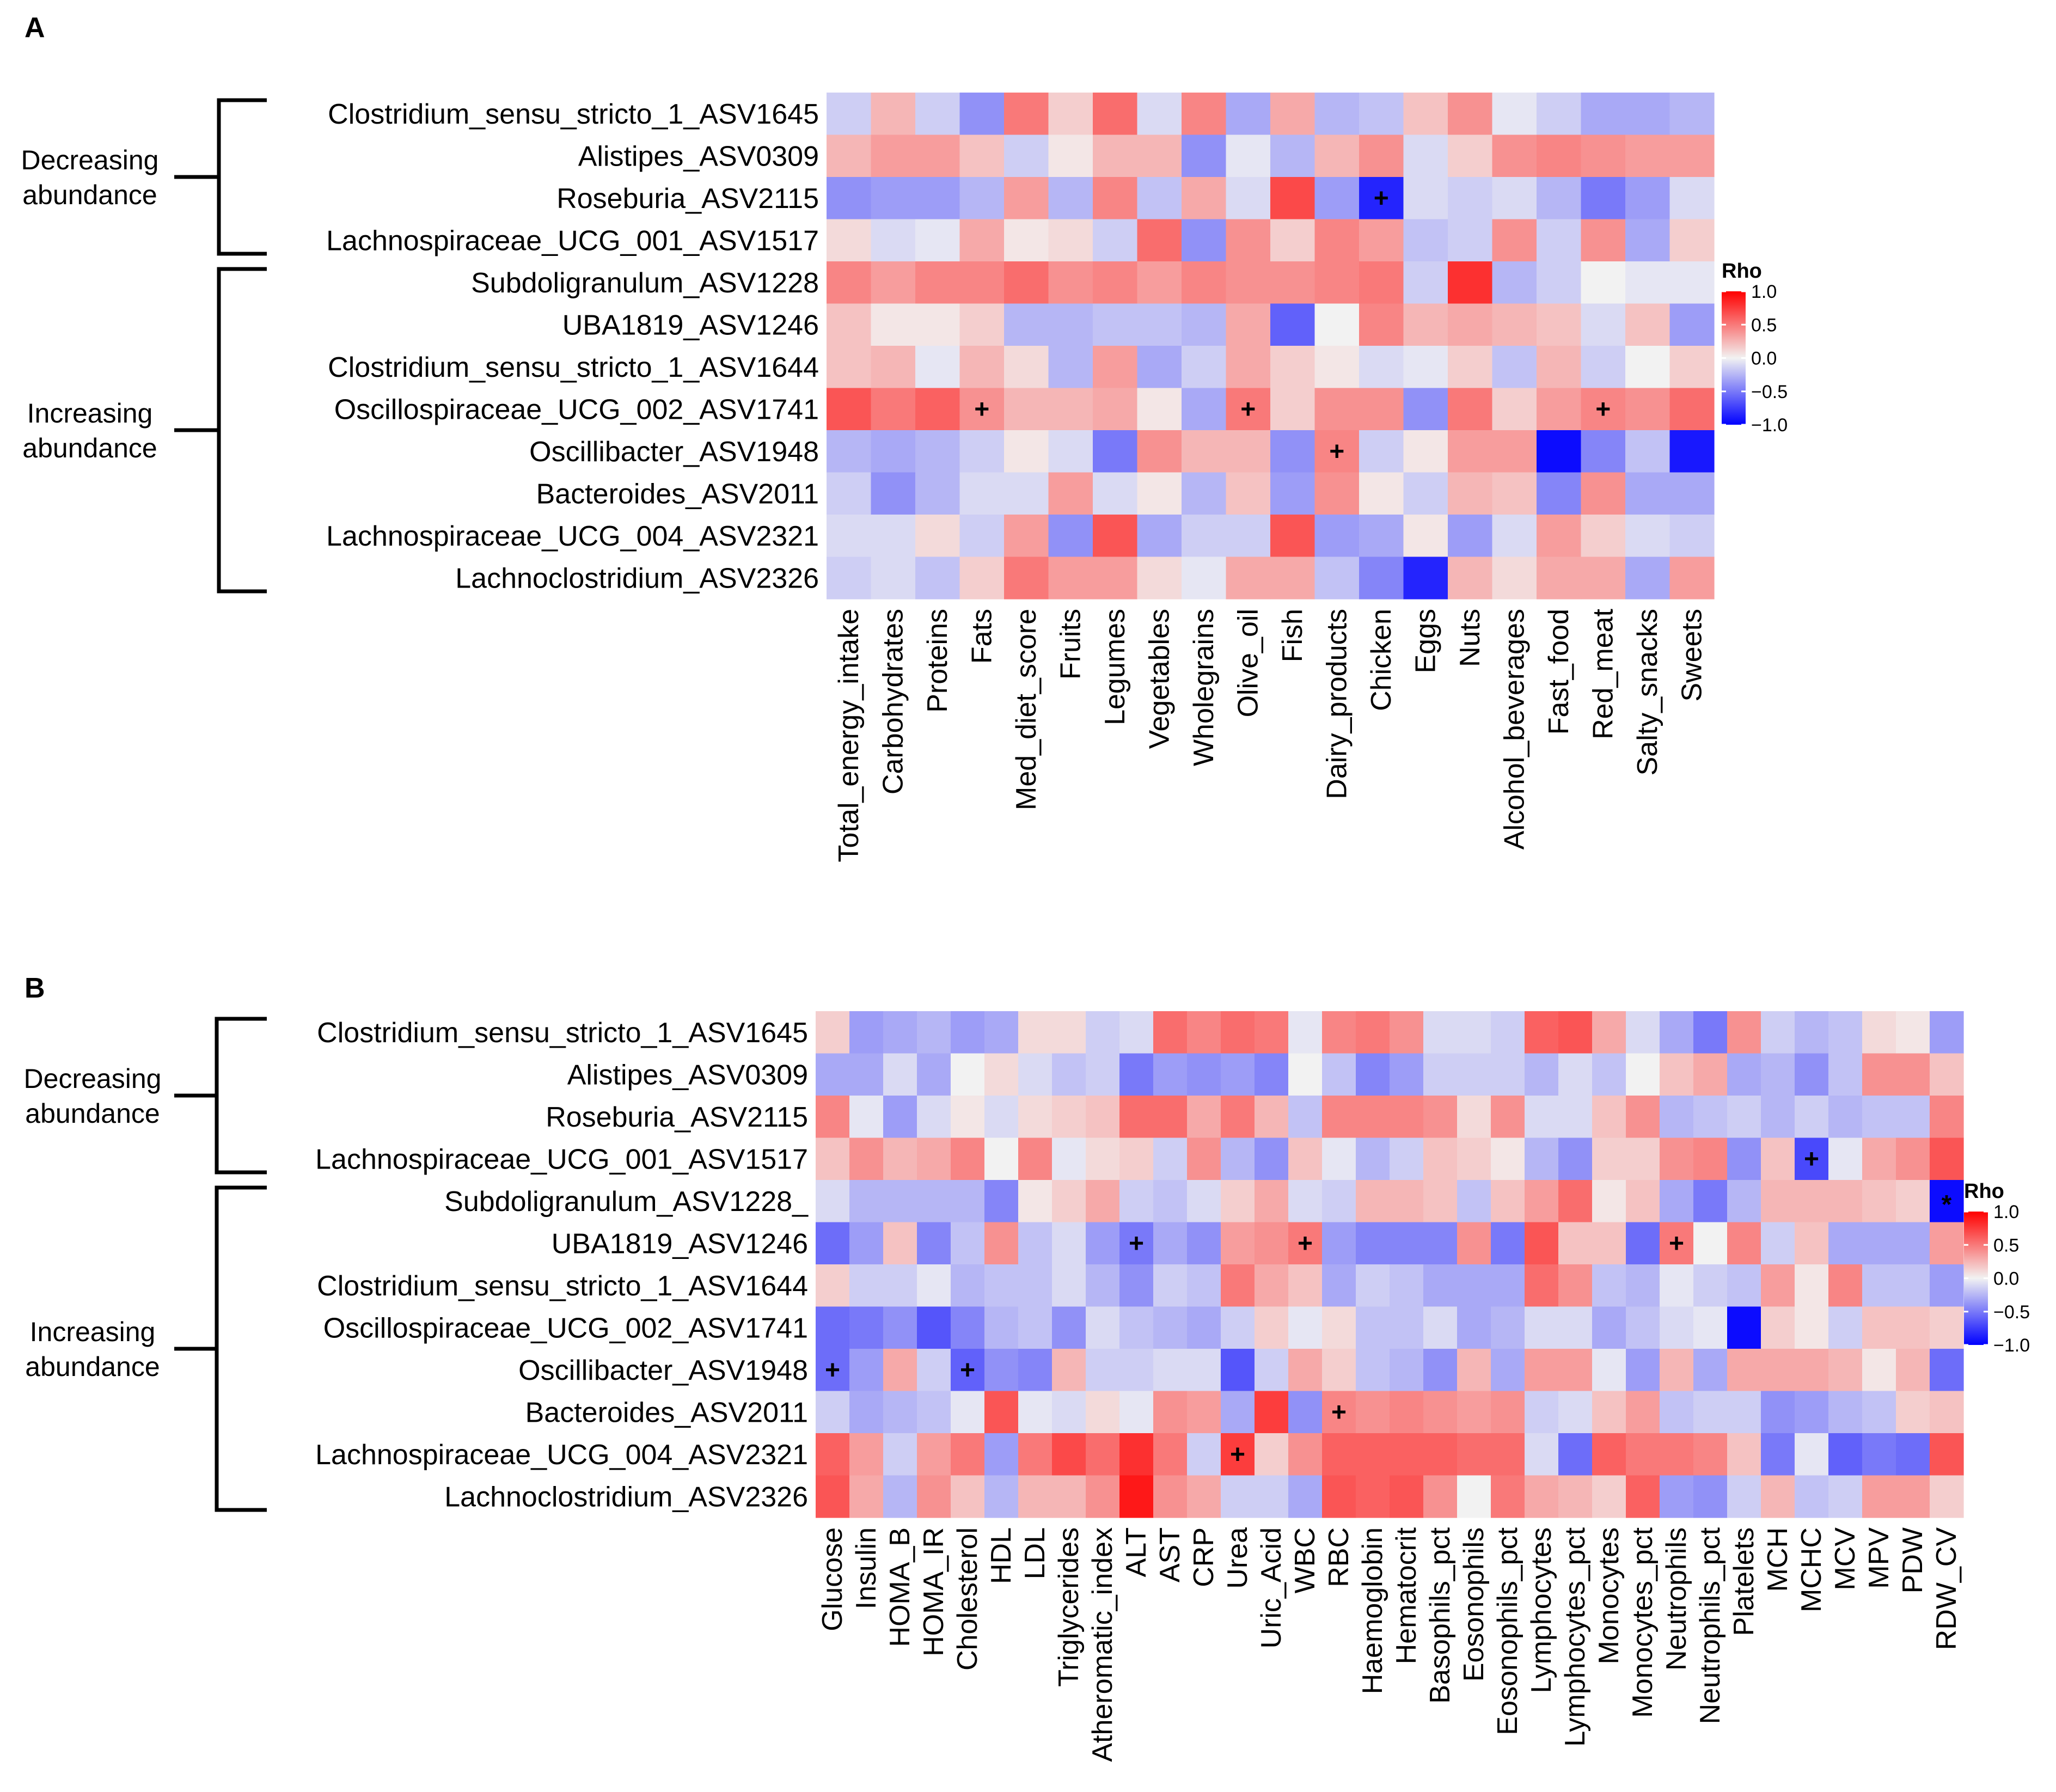  Describe the element at coordinates (220, 177) in the screenshot. I see `group-bracket` at that location.